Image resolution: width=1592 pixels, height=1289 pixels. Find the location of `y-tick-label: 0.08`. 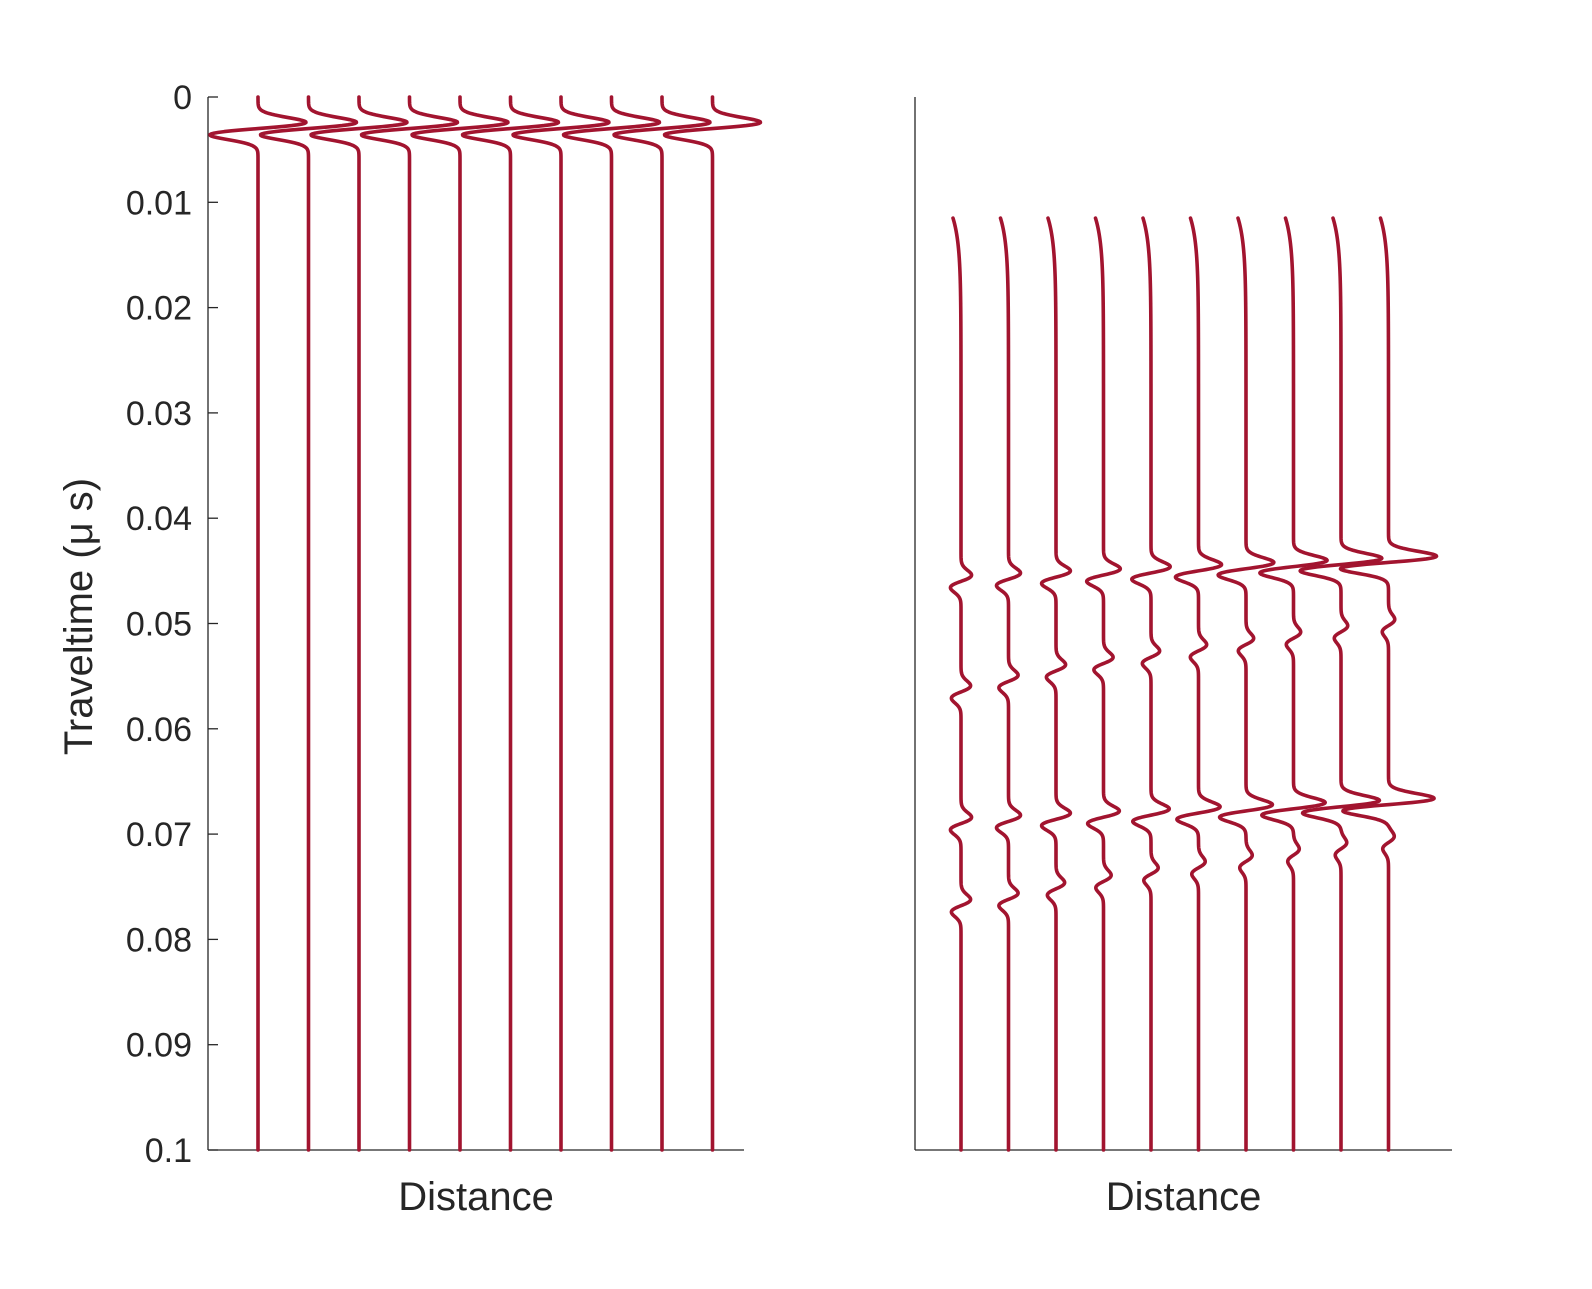

y-tick-label: 0.08 is located at coordinates (159, 940).